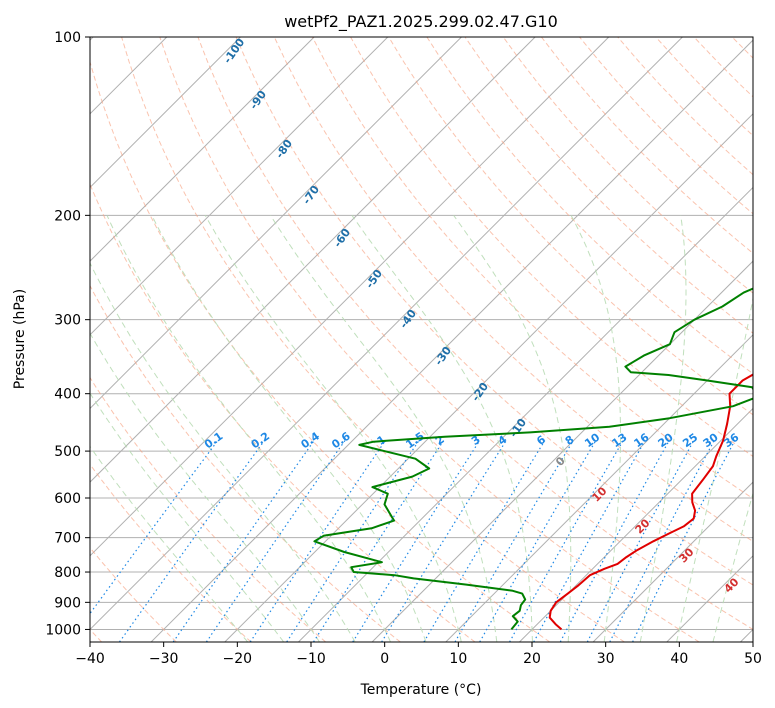 This screenshot has height=708, width=775. I want to click on dry-adiabat-label: -100, so click(234, 51).